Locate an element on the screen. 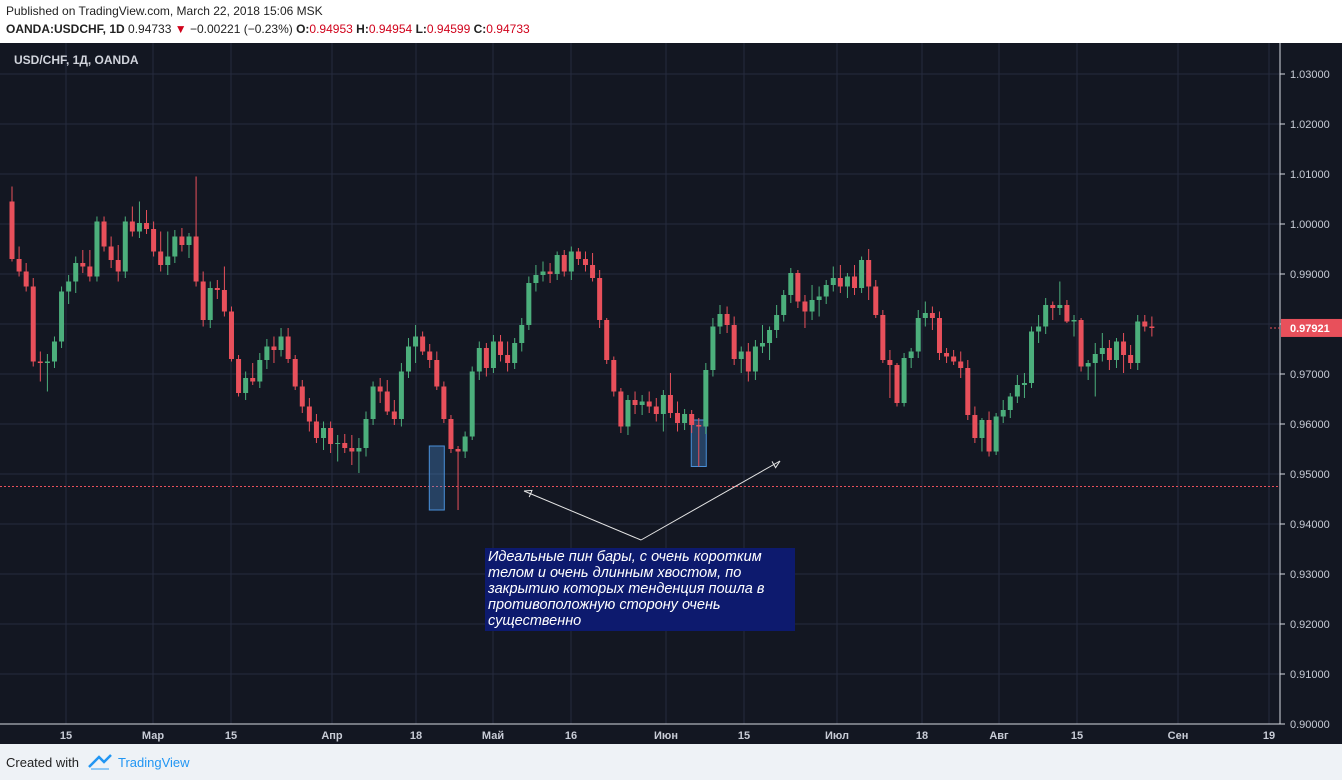 The image size is (1342, 780). y-tick-label: 1.00000 is located at coordinates (1310, 225).